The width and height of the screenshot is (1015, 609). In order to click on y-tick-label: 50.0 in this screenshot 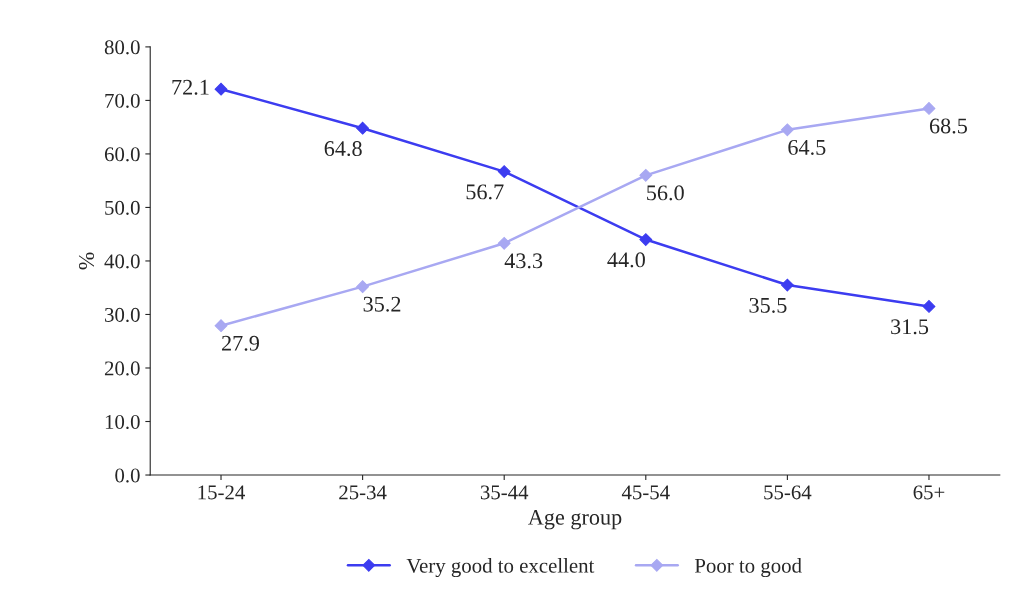, I will do `click(122, 207)`.